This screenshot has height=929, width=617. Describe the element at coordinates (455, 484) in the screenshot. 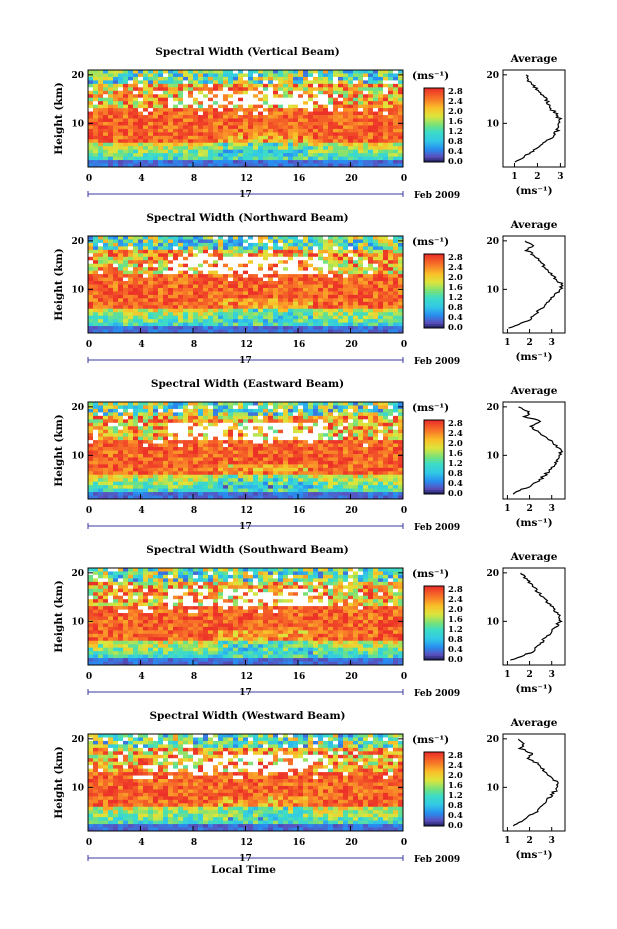

I see `colorbar-tick-label: 0.4` at that location.